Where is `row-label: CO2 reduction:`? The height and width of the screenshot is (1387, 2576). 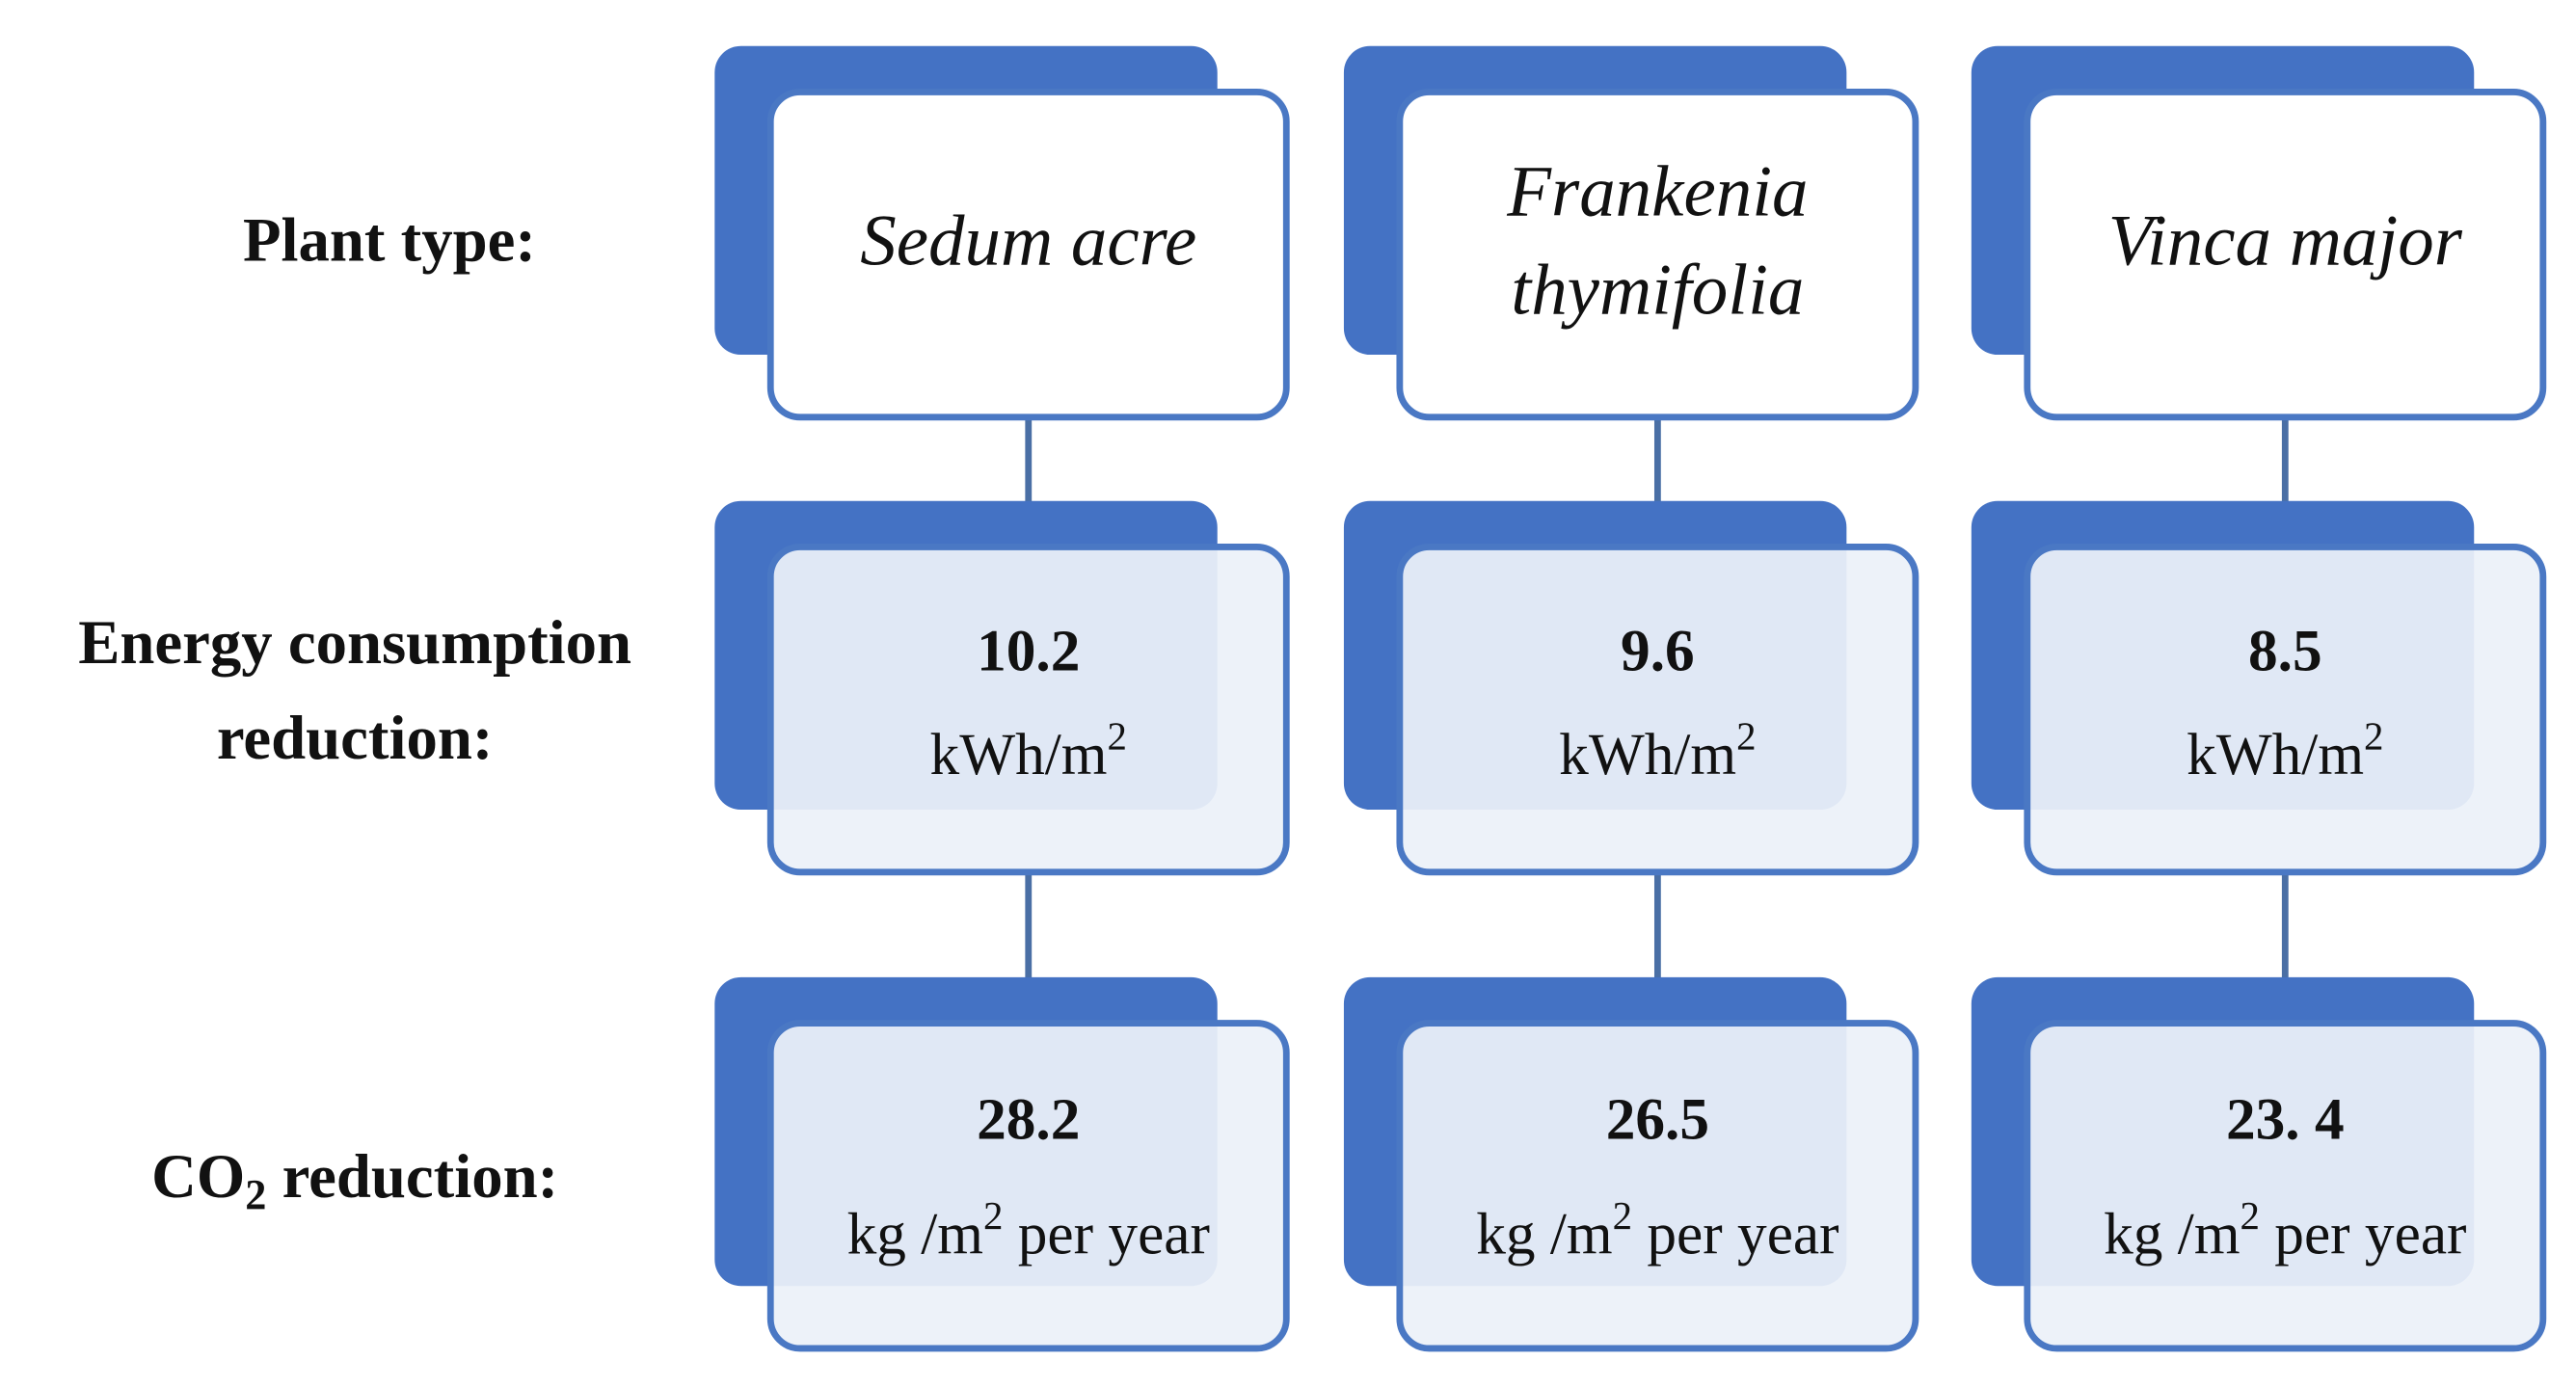
row-label: CO2 reduction: is located at coordinates (355, 1180).